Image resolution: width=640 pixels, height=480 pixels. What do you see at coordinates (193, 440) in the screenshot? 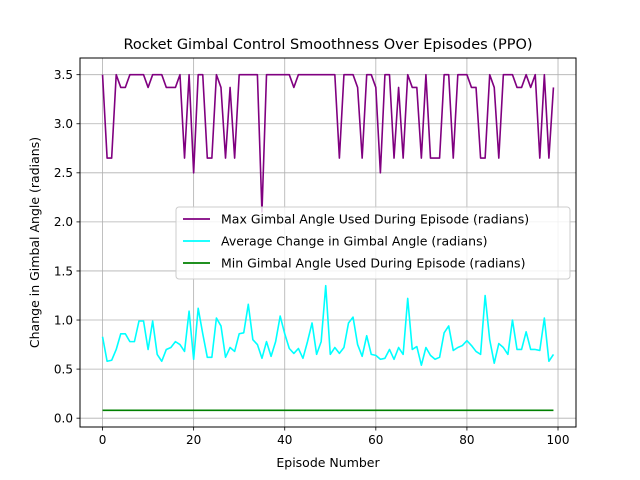
I see `x-tick-label: 20` at bounding box center [193, 440].